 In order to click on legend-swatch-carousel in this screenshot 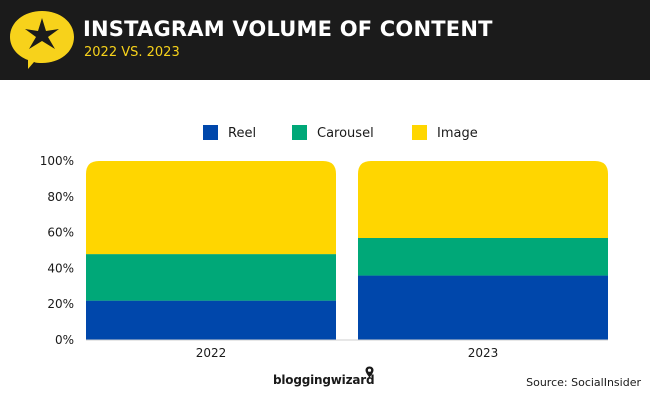, I will do `click(299, 132)`.